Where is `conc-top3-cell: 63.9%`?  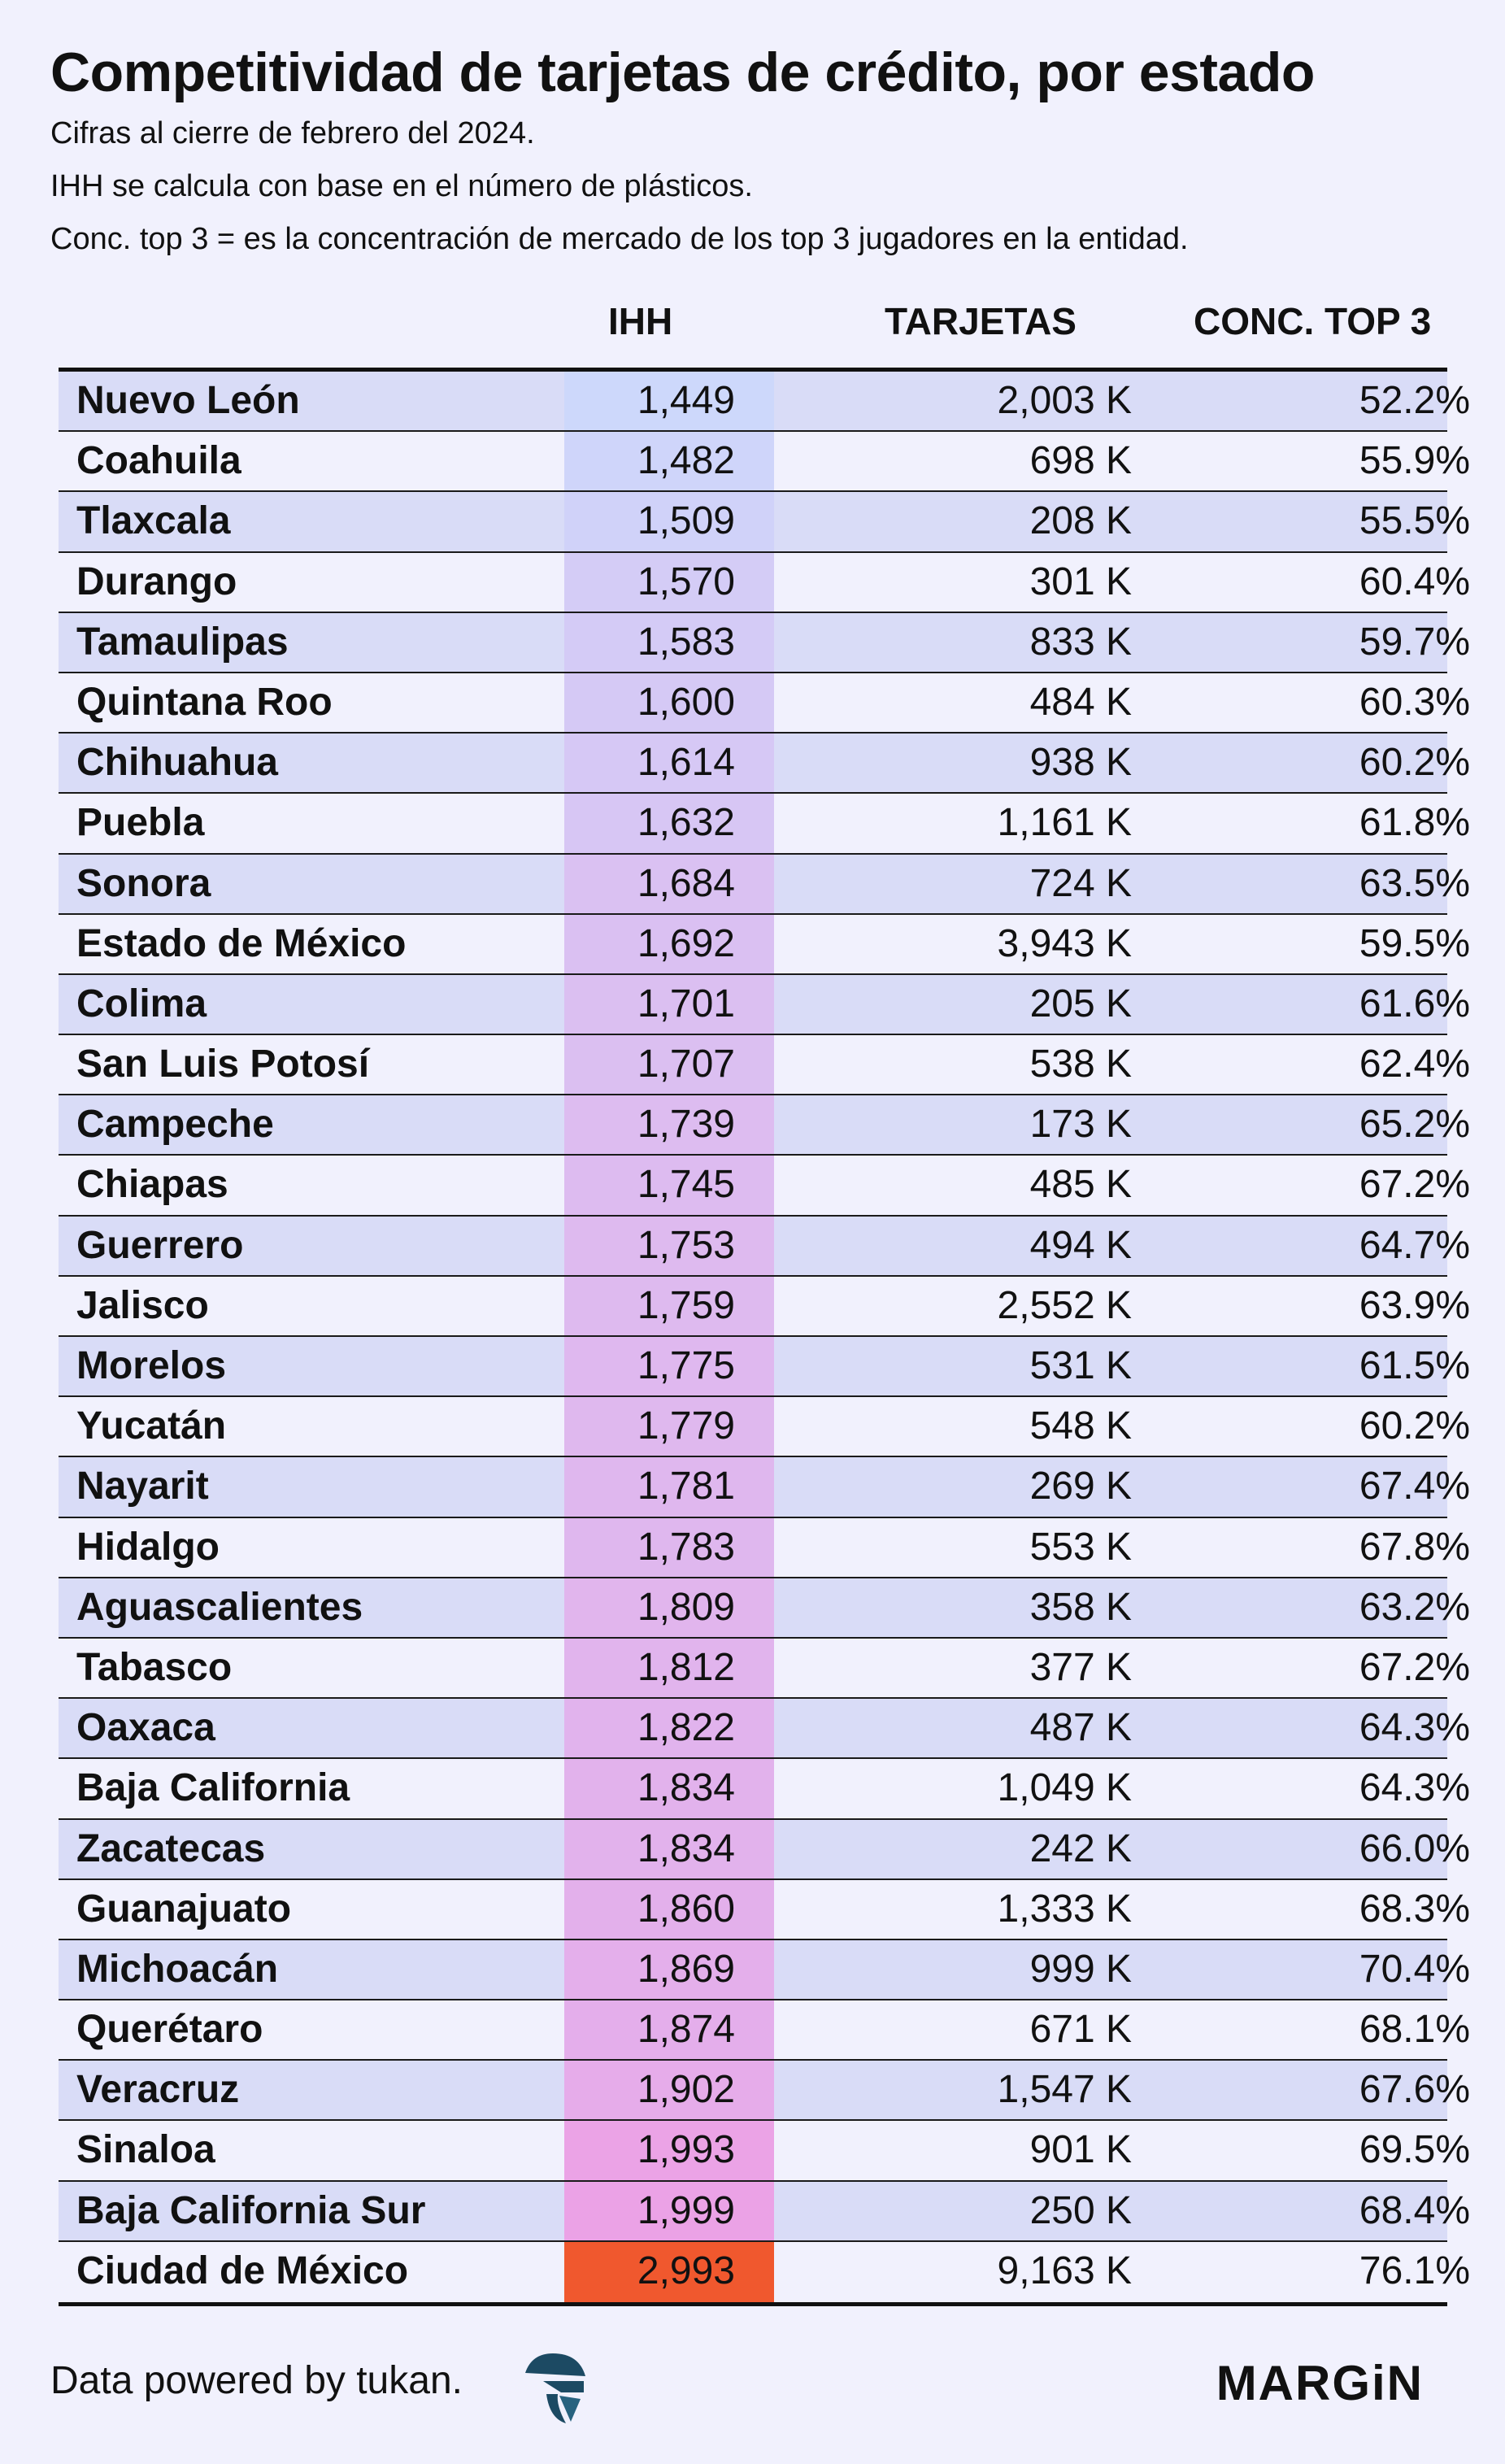
conc-top3-cell: 63.9% is located at coordinates (1415, 1305).